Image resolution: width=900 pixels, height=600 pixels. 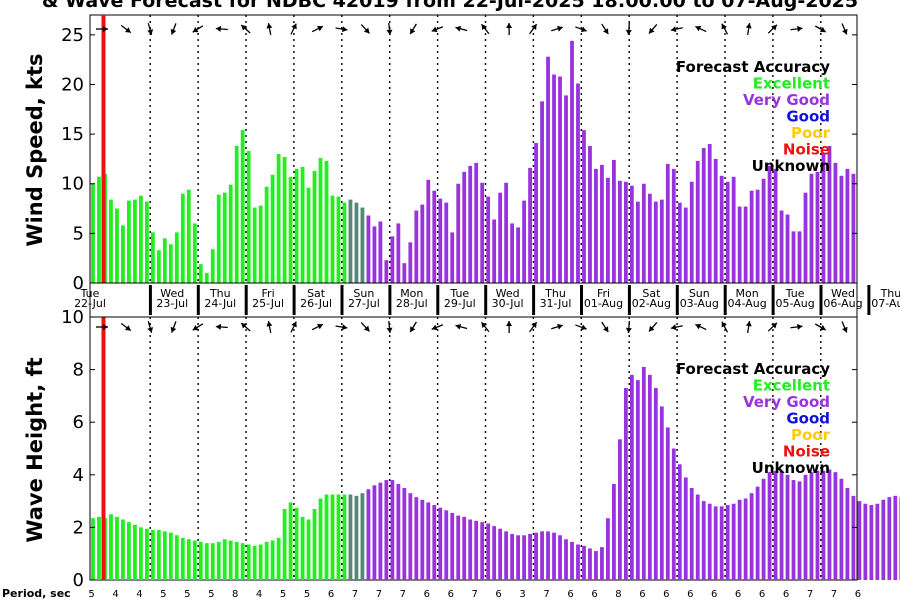 What do you see at coordinates (78, 580) in the screenshot?
I see `wave-y-tick-label: 0` at bounding box center [78, 580].